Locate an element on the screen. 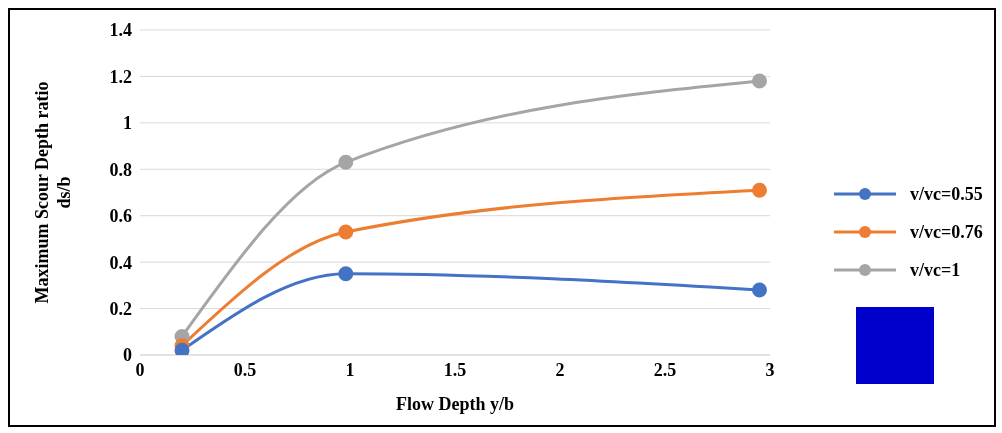 The width and height of the screenshot is (1002, 433). y-tick-label: 1.4 is located at coordinates (120, 30).